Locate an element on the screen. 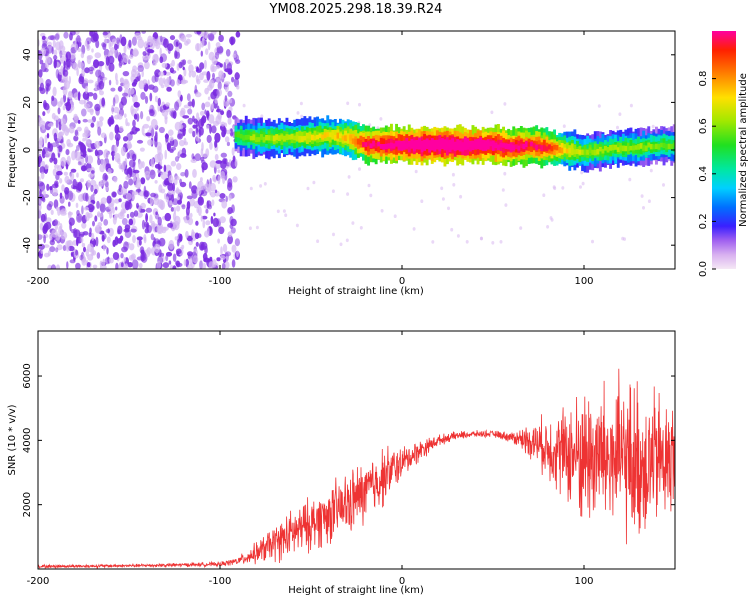  figure-title: YM08.2025.298.18.39.R24 is located at coordinates (356, 9).